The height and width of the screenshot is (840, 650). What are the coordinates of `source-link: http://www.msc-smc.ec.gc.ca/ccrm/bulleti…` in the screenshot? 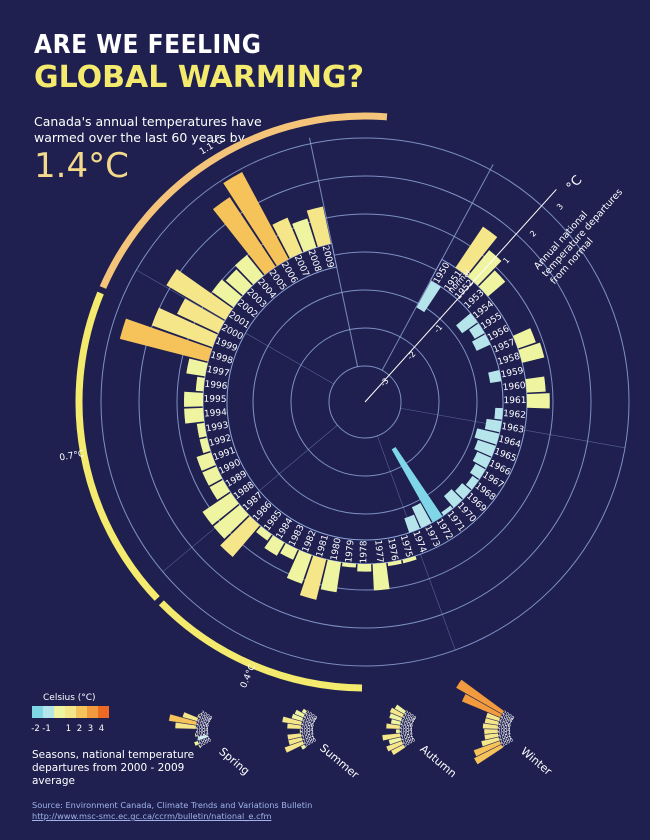 It's located at (152, 816).